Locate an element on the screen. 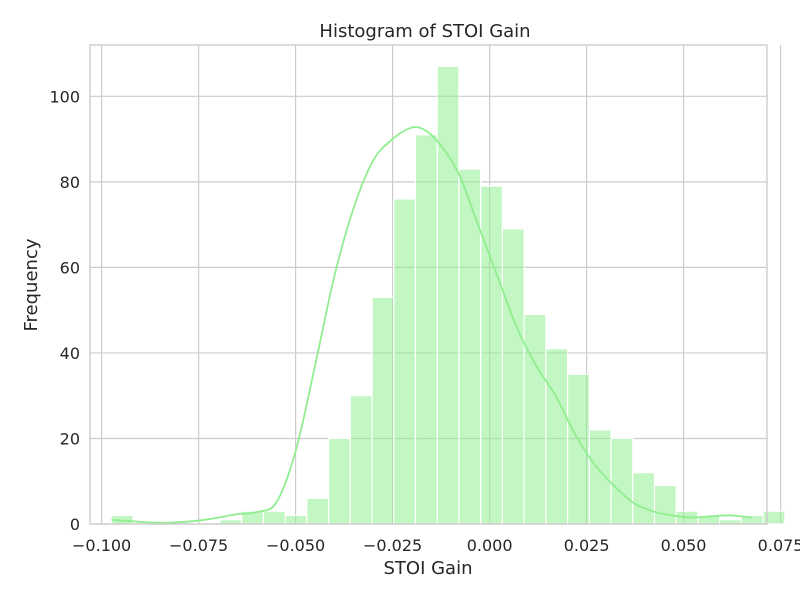 Image resolution: width=800 pixels, height=600 pixels. x-tick-label: −0.100 is located at coordinates (101, 545).